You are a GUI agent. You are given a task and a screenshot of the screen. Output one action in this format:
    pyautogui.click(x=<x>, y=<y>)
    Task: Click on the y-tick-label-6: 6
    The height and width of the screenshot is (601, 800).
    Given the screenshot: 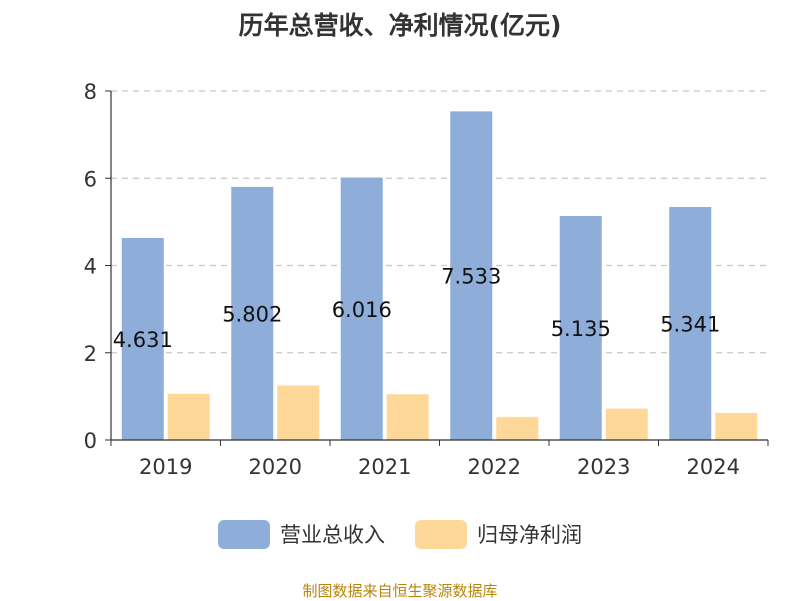 What is the action you would take?
    pyautogui.click(x=90, y=179)
    